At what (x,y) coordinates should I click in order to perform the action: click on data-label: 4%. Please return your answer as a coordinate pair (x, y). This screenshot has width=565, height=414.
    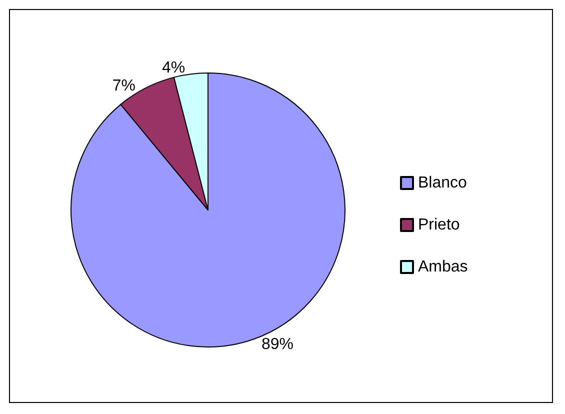
    Looking at the image, I should click on (174, 68).